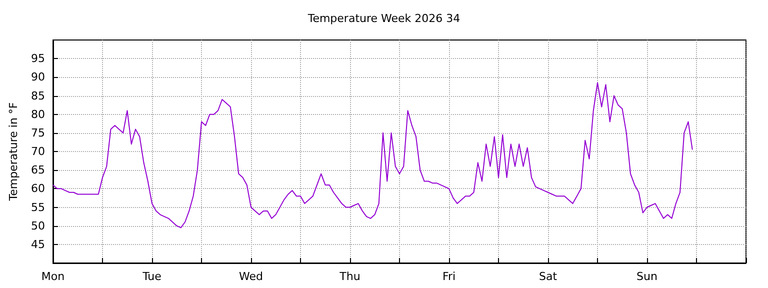 The image size is (768, 288). What do you see at coordinates (152, 276) in the screenshot?
I see `x-tick-label: Tue` at bounding box center [152, 276].